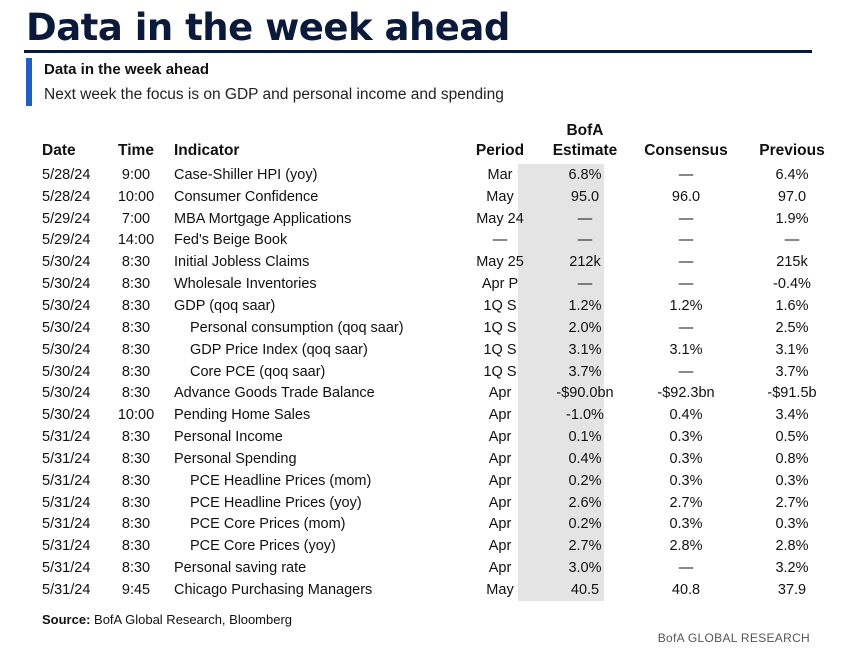 The height and width of the screenshot is (664, 848). I want to click on cell-estimate: 3.0%, so click(585, 568).